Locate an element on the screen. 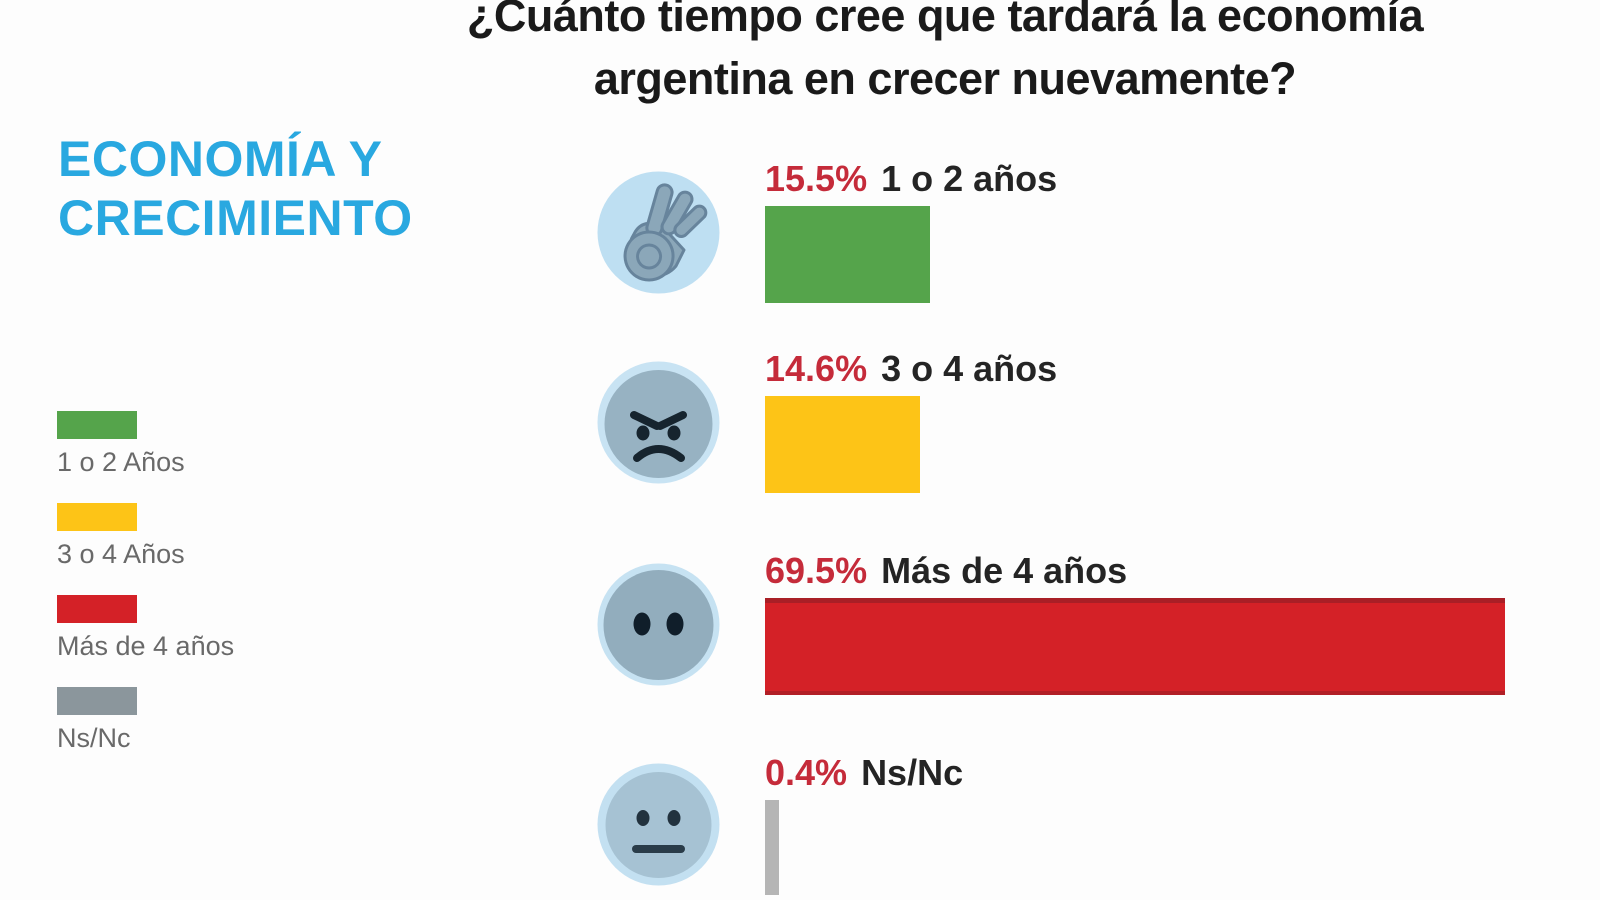 This screenshot has height=900, width=1600. legend-item: 1 o 2 Años is located at coordinates (145, 444).